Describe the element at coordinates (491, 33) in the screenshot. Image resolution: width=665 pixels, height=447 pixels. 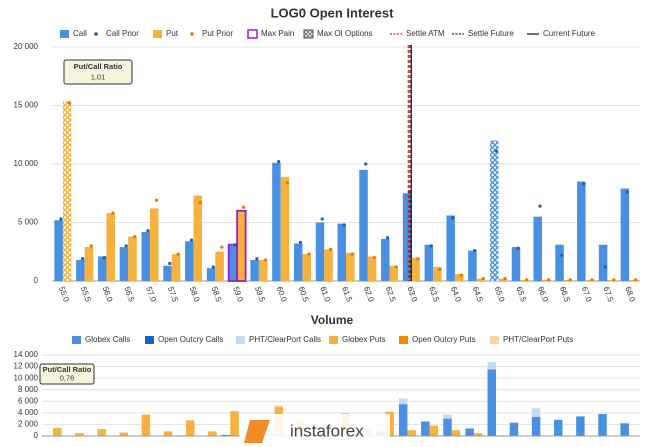
I see `legend-label: Settle Future` at that location.